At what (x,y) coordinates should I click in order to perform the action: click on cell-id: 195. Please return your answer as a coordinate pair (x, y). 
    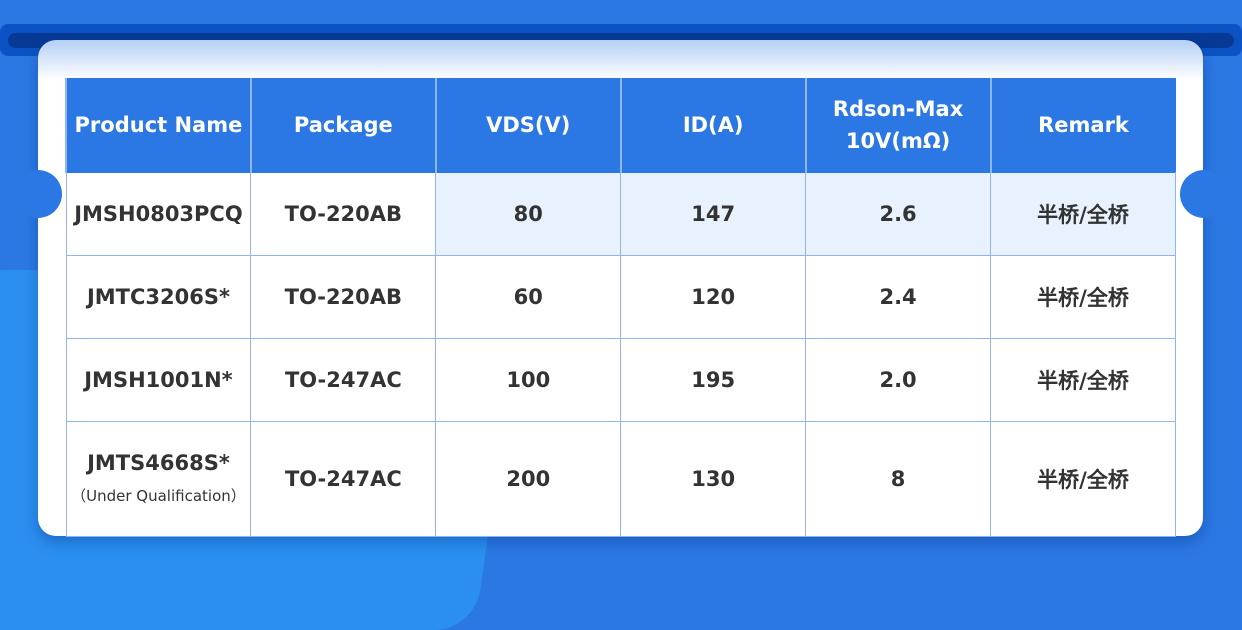
    Looking at the image, I should click on (713, 379).